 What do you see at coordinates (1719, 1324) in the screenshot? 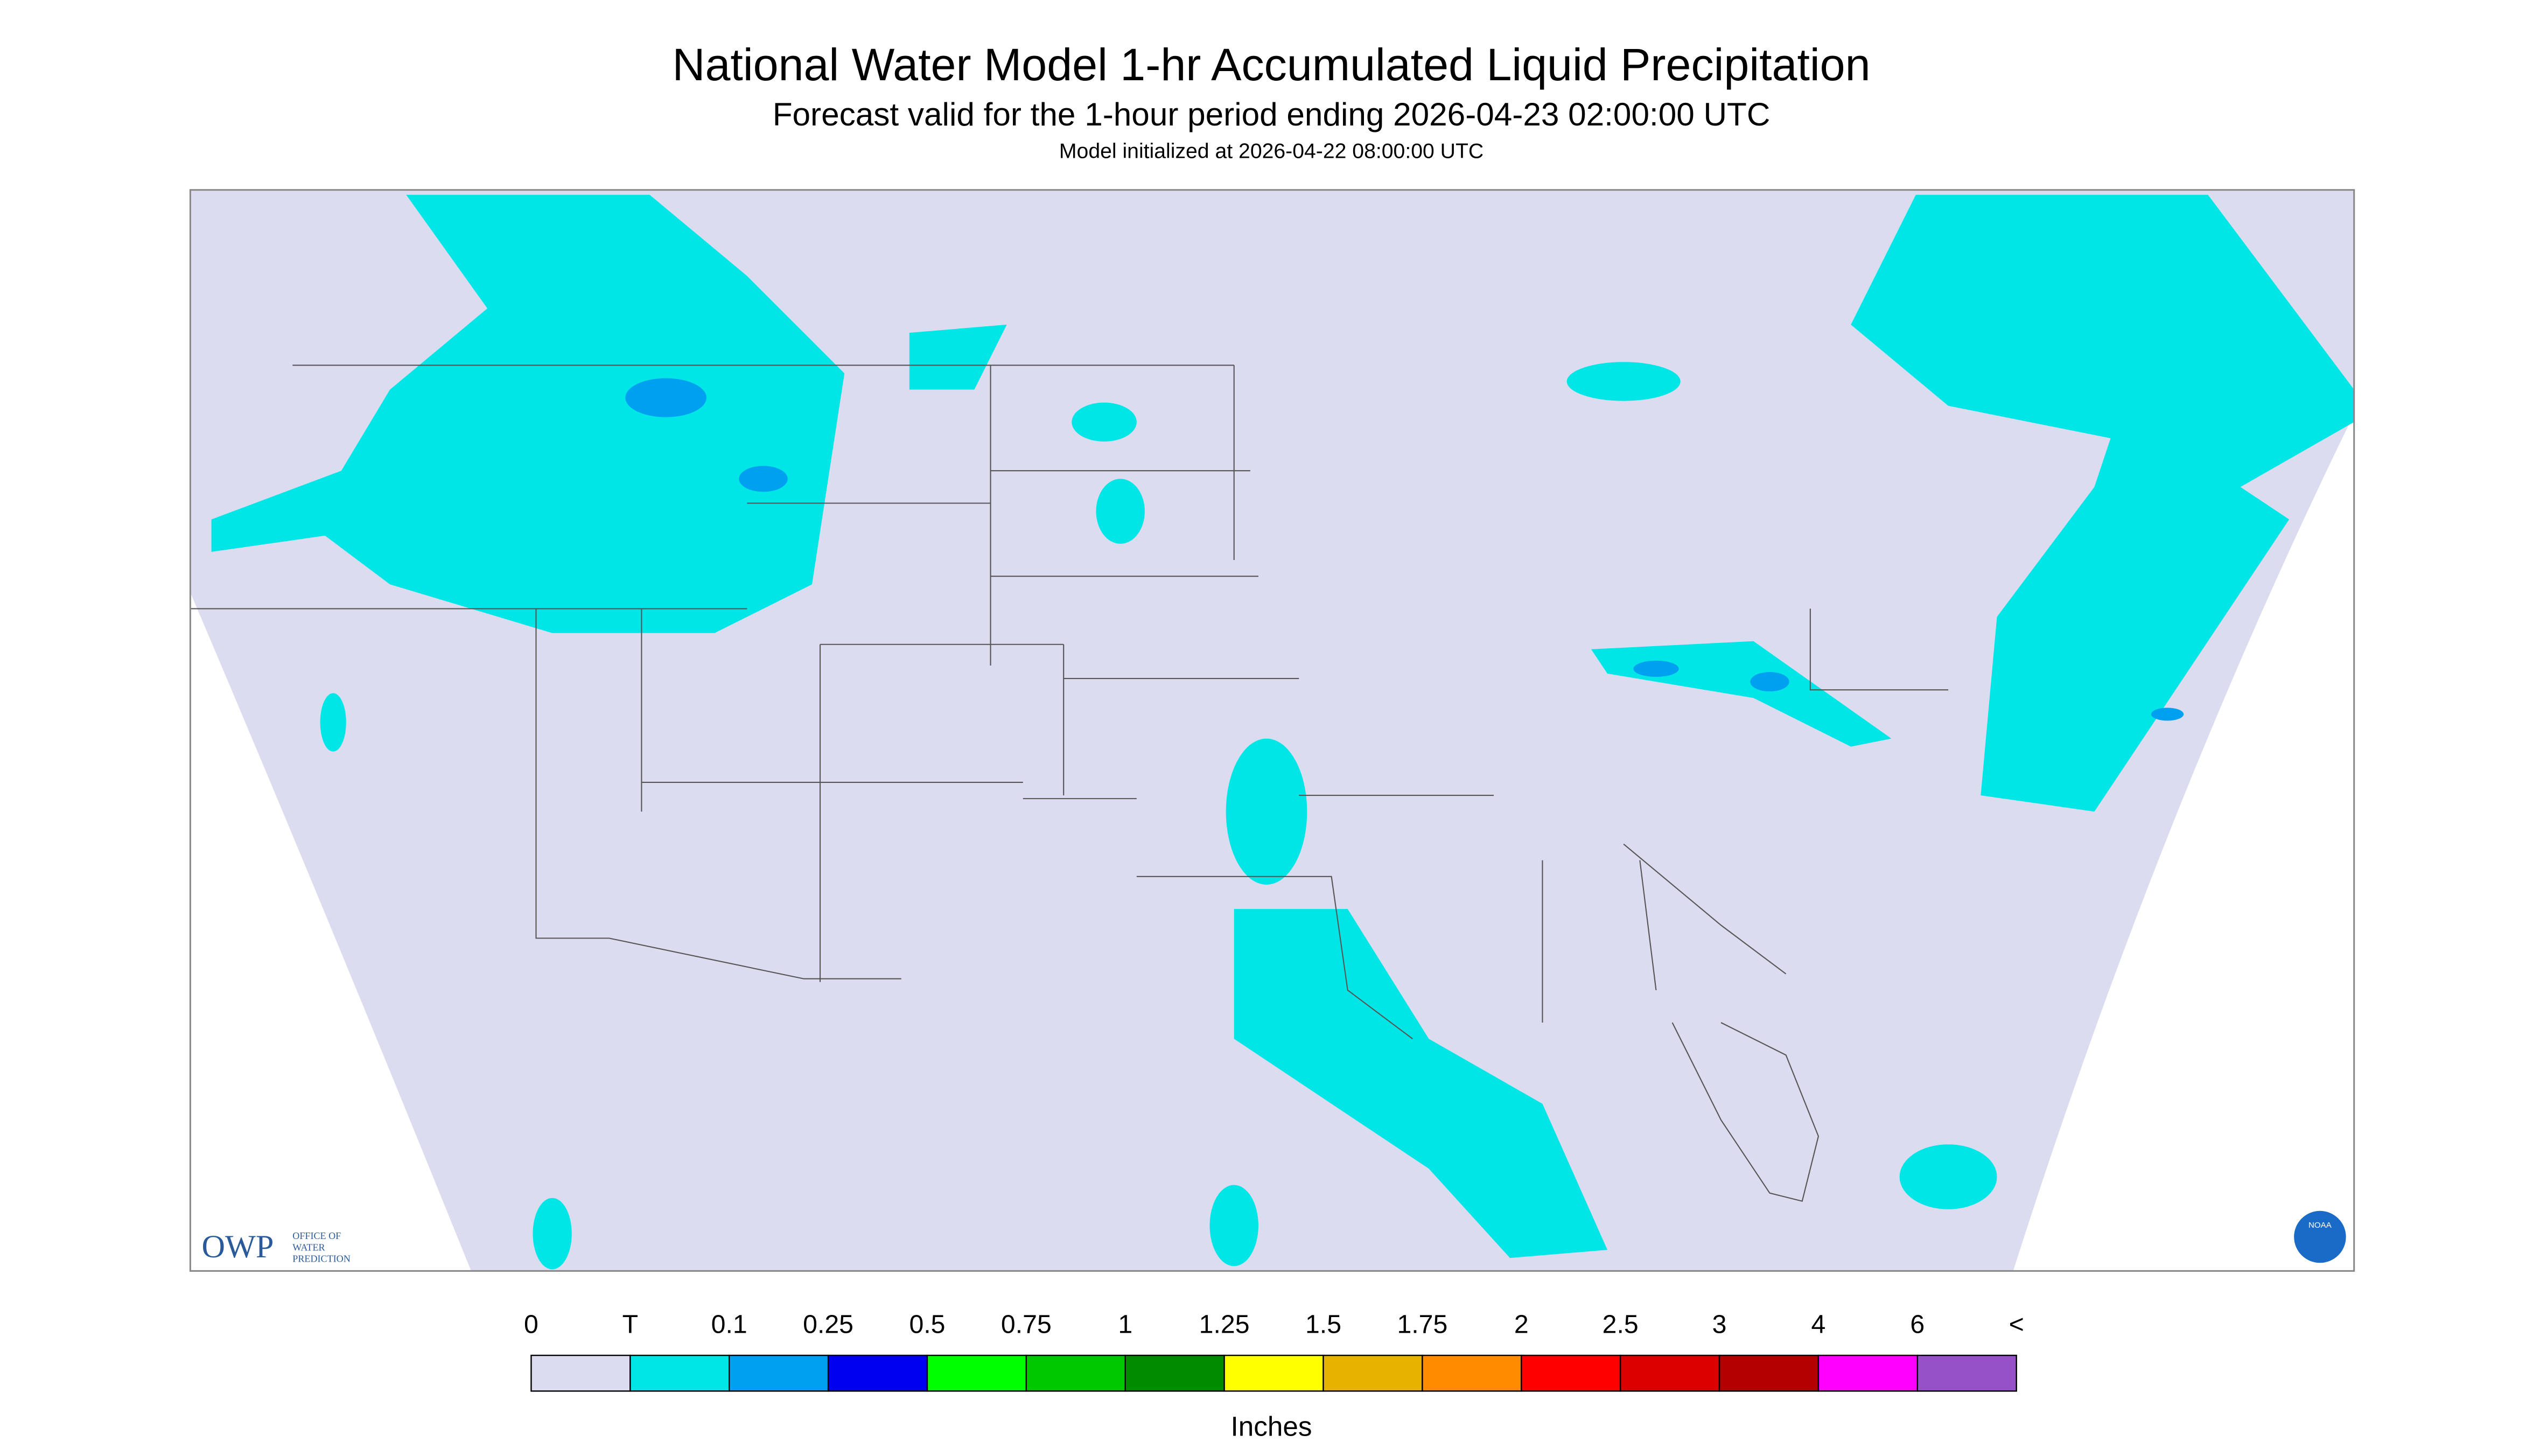
I see `legend-label: 3` at bounding box center [1719, 1324].